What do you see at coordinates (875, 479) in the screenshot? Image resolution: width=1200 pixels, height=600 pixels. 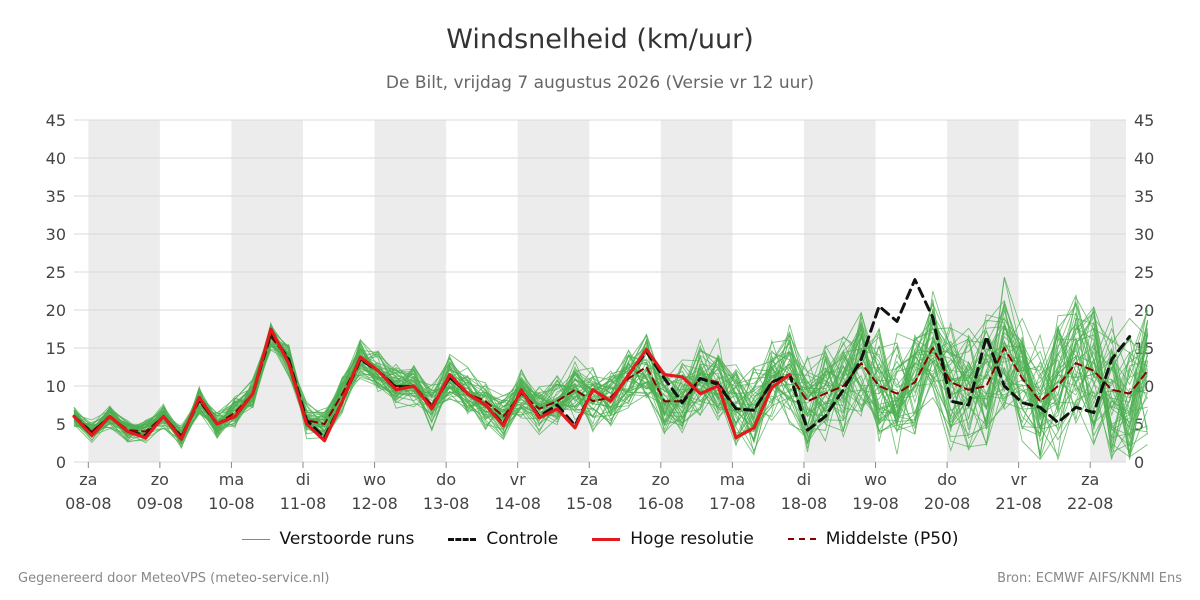 I see `x-tick-weekday-19-08: wo` at bounding box center [875, 479].